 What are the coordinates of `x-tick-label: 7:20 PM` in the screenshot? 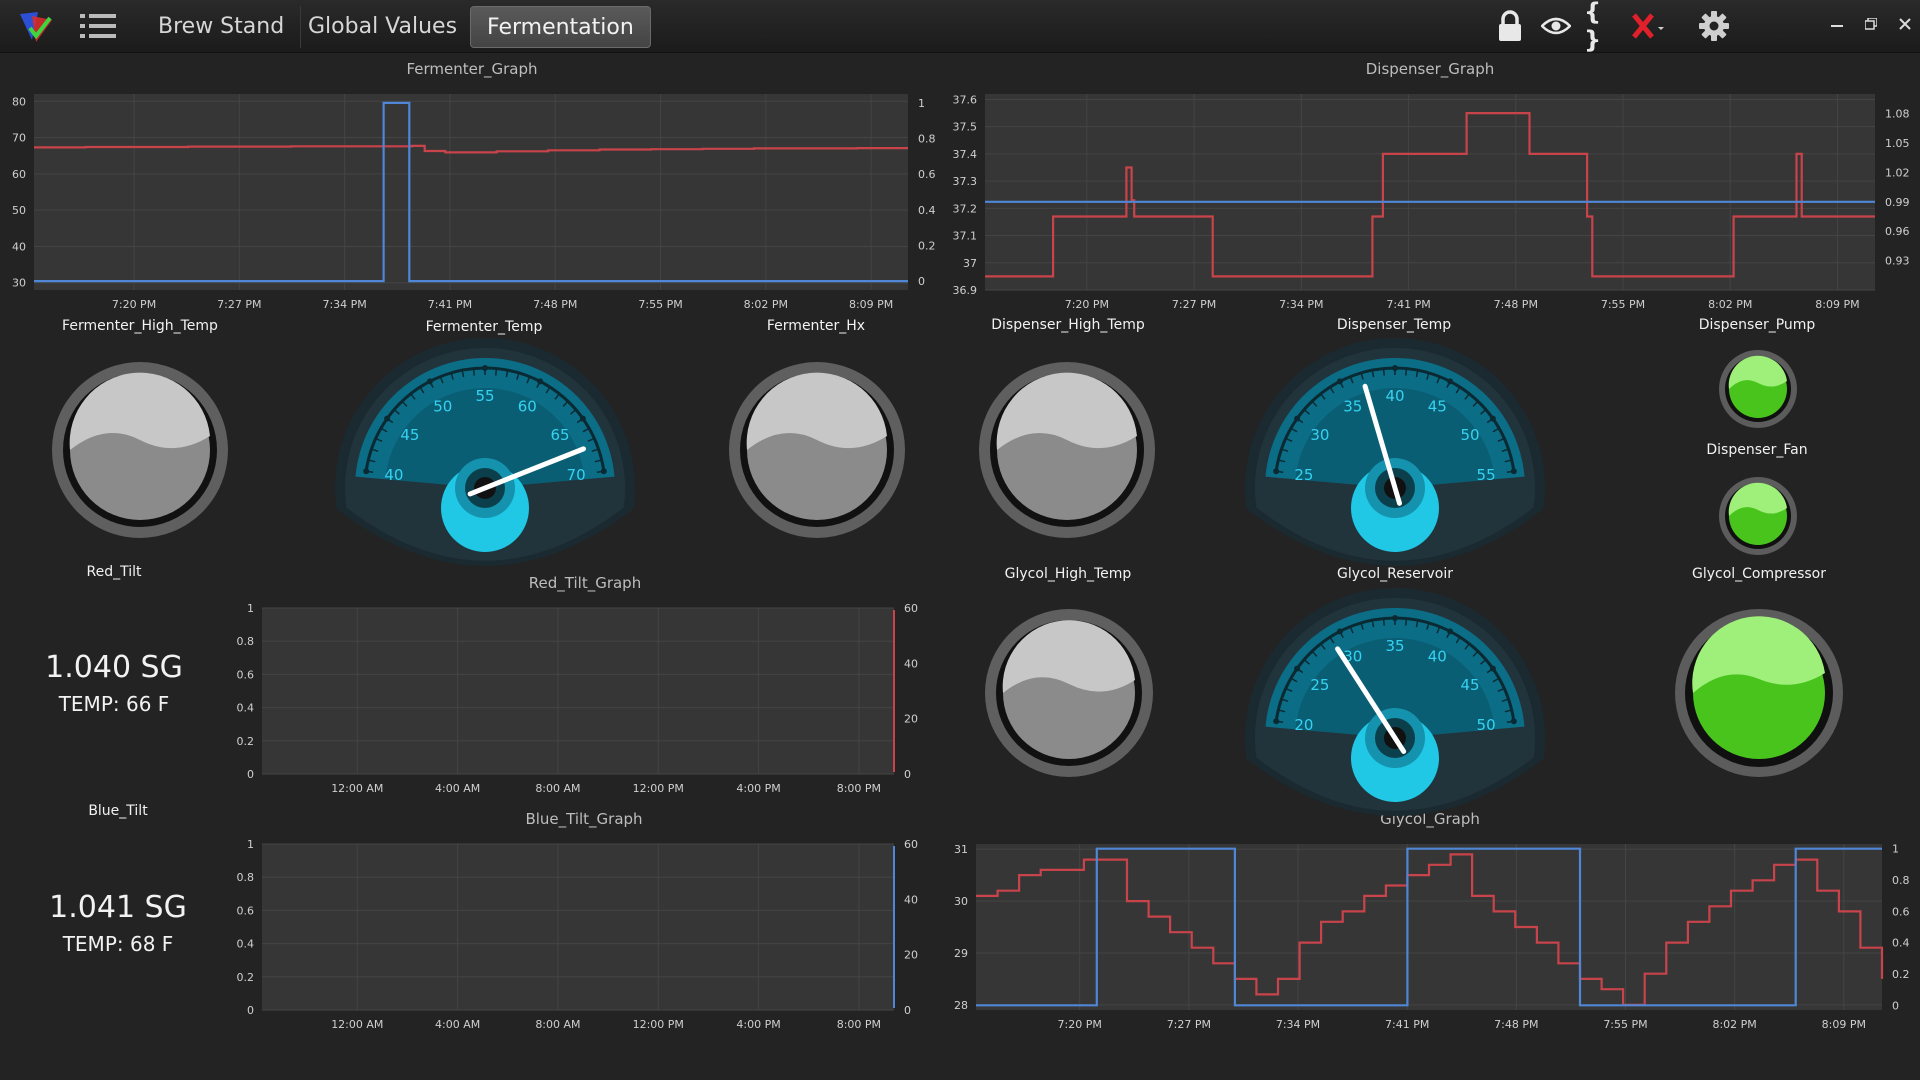 It's located at (1080, 1024).